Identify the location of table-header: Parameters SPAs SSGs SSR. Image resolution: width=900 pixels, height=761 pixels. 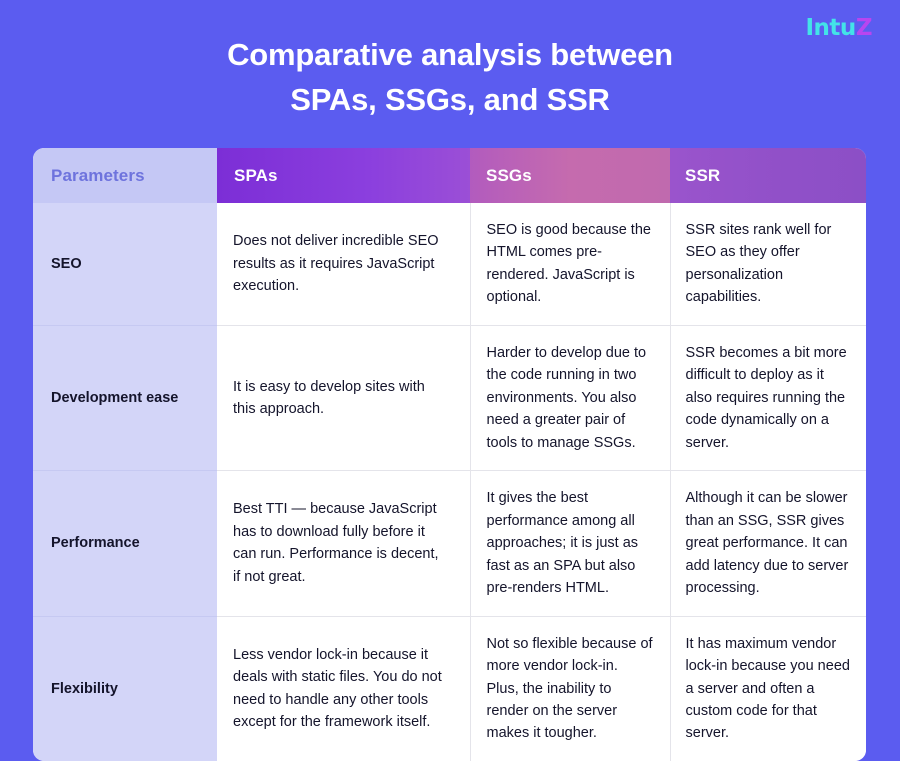
(449, 175).